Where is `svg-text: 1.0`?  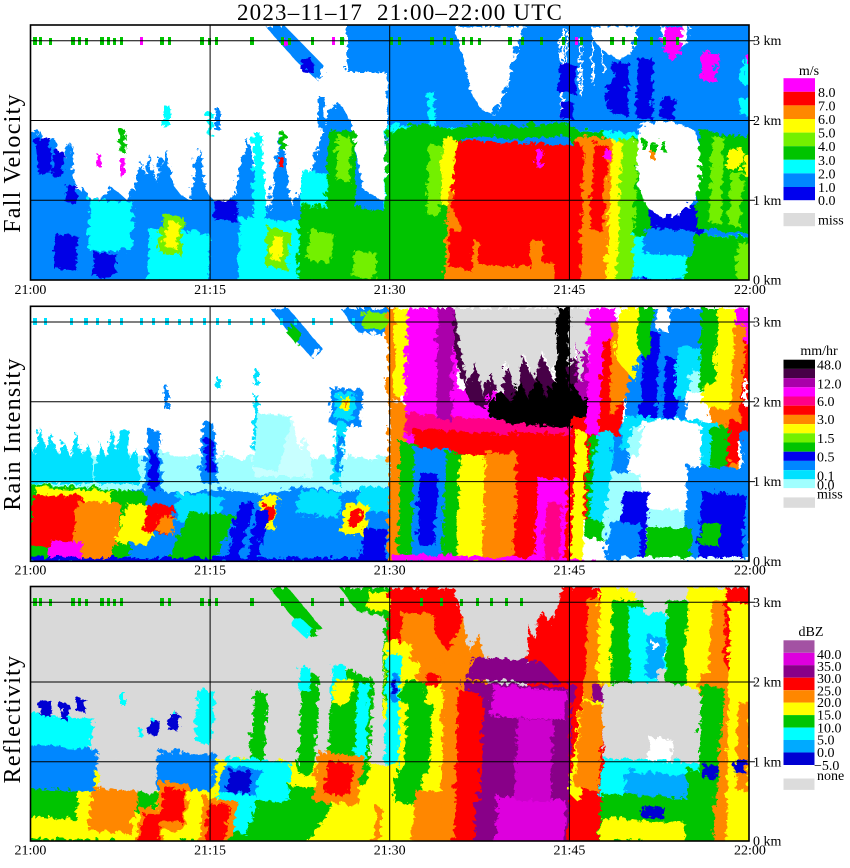
svg-text: 1.0 is located at coordinates (827, 188).